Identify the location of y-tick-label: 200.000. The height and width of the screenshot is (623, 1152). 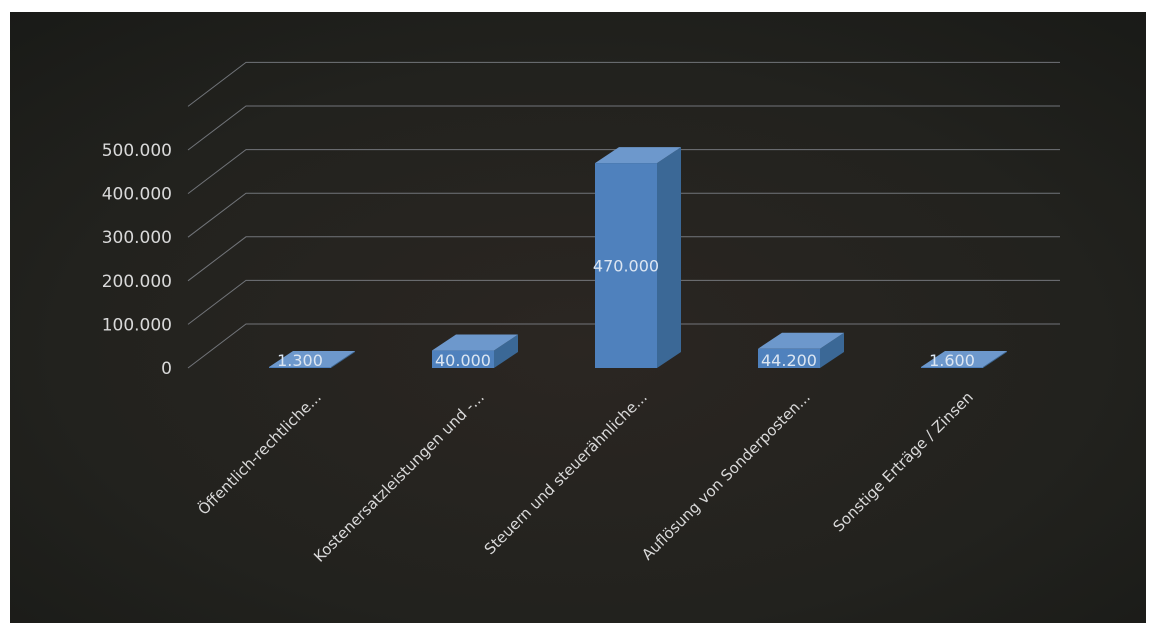
(137, 282).